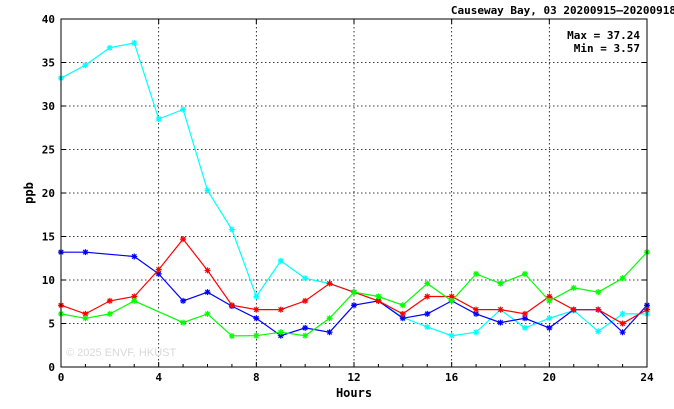 This screenshot has height=409, width=674. What do you see at coordinates (452, 377) in the screenshot?
I see `x-tick-label: 16` at bounding box center [452, 377].